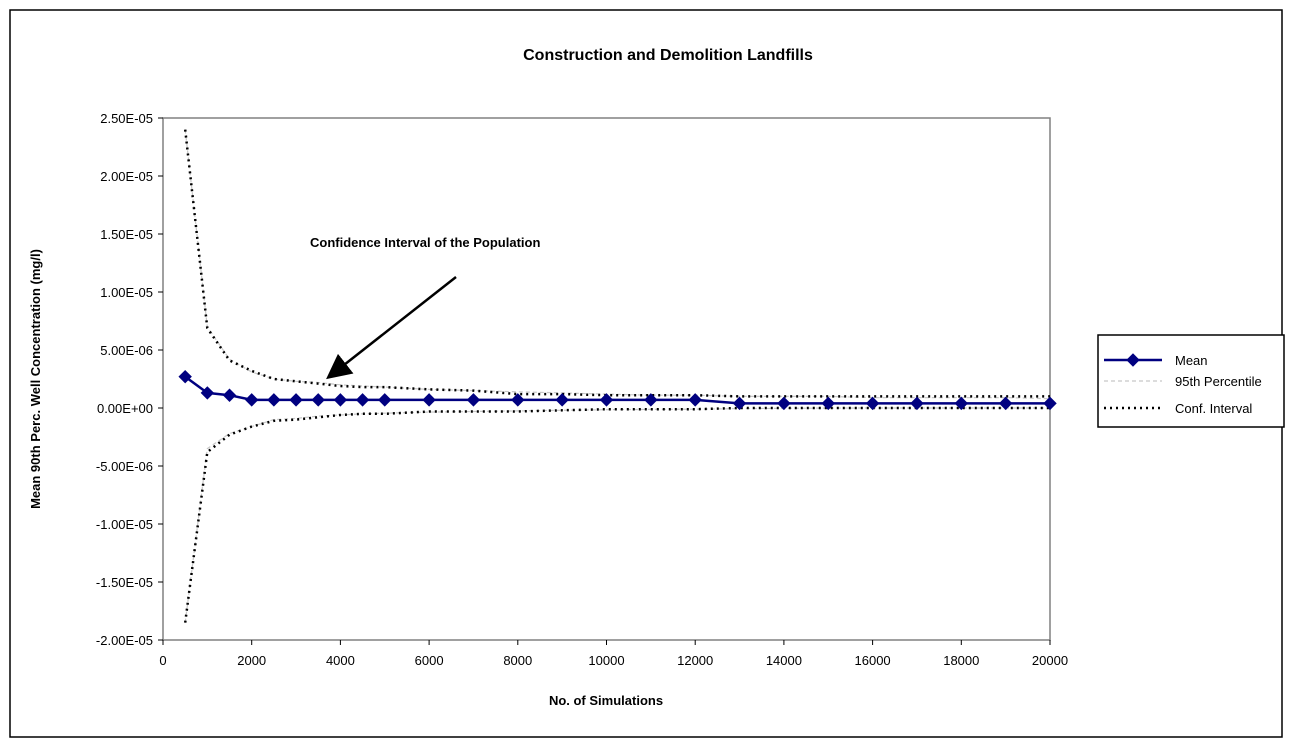 The image size is (1291, 748). Describe the element at coordinates (425, 242) in the screenshot. I see `annotation-text: Confidence Interval of the Population` at that location.